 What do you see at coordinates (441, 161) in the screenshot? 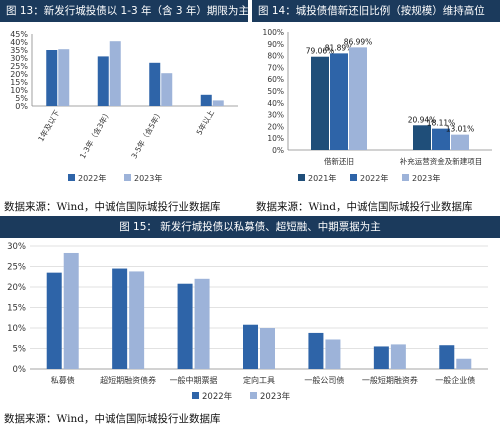
I see `fig14-x-tick-label: 补充运营资金及新建项目` at bounding box center [441, 161].